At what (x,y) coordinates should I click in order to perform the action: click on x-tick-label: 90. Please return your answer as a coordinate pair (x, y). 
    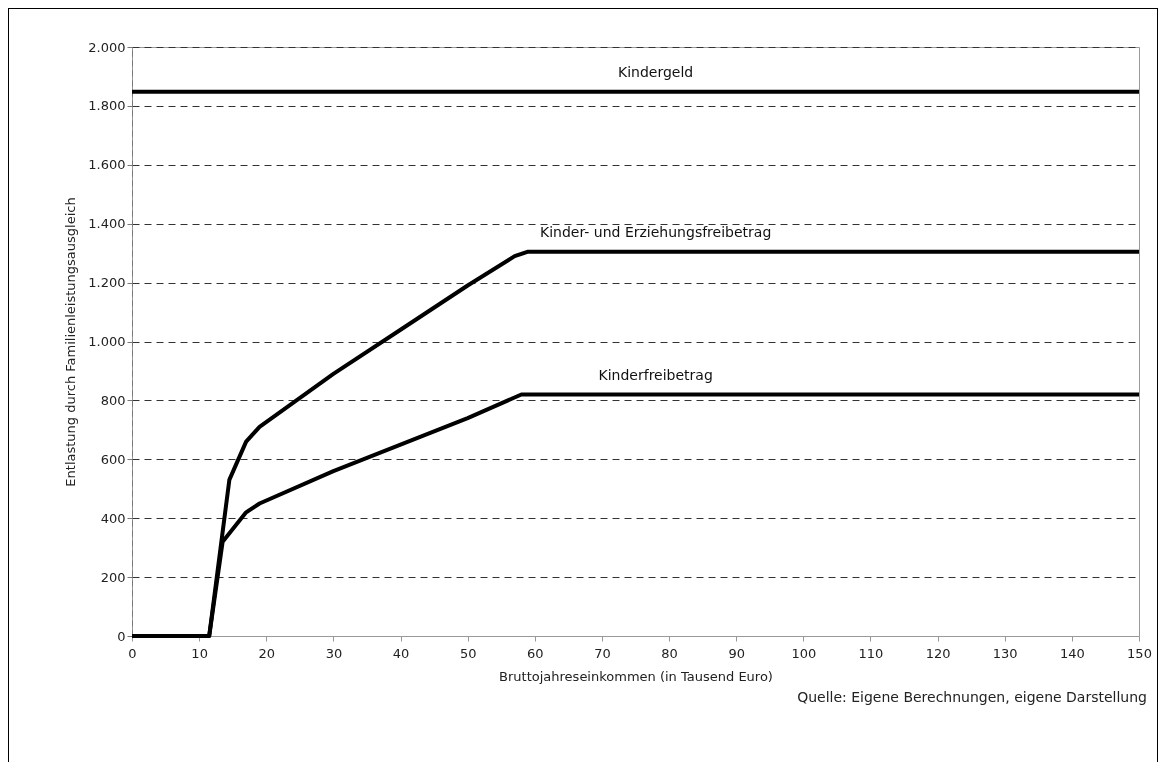
    Looking at the image, I should click on (736, 653).